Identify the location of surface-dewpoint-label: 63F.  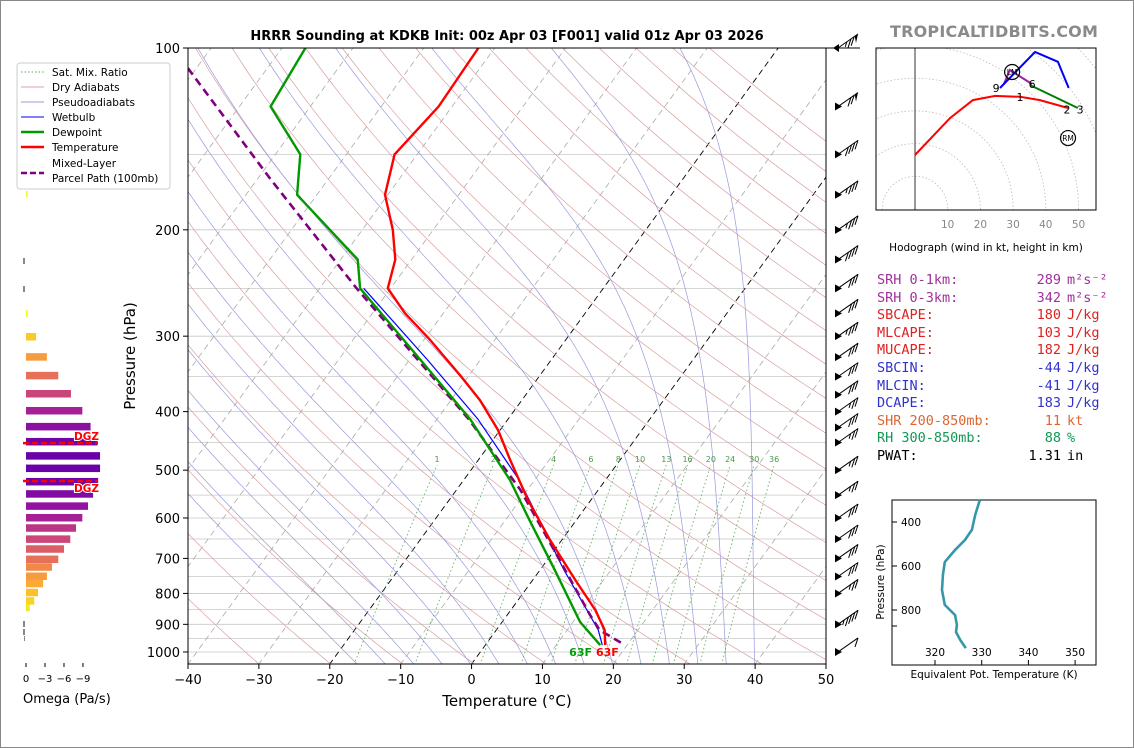
(580, 652).